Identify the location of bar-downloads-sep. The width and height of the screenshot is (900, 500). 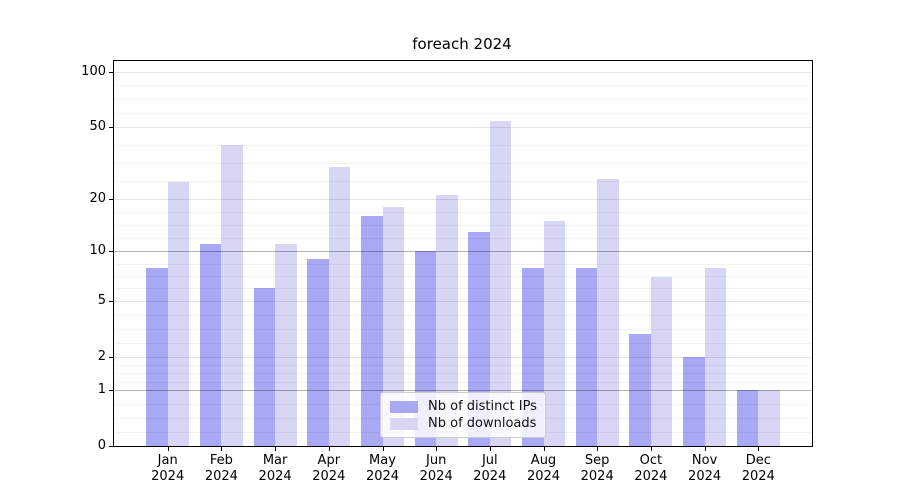
(608, 312).